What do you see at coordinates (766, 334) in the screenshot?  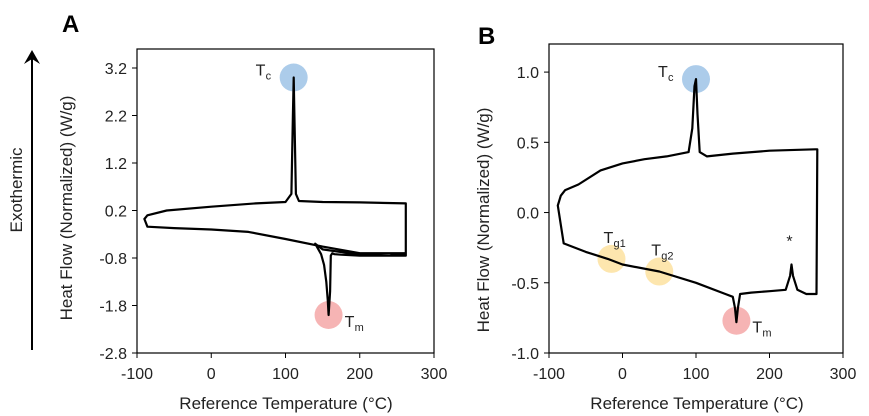 I see `annotation-subscript-b: m` at bounding box center [766, 334].